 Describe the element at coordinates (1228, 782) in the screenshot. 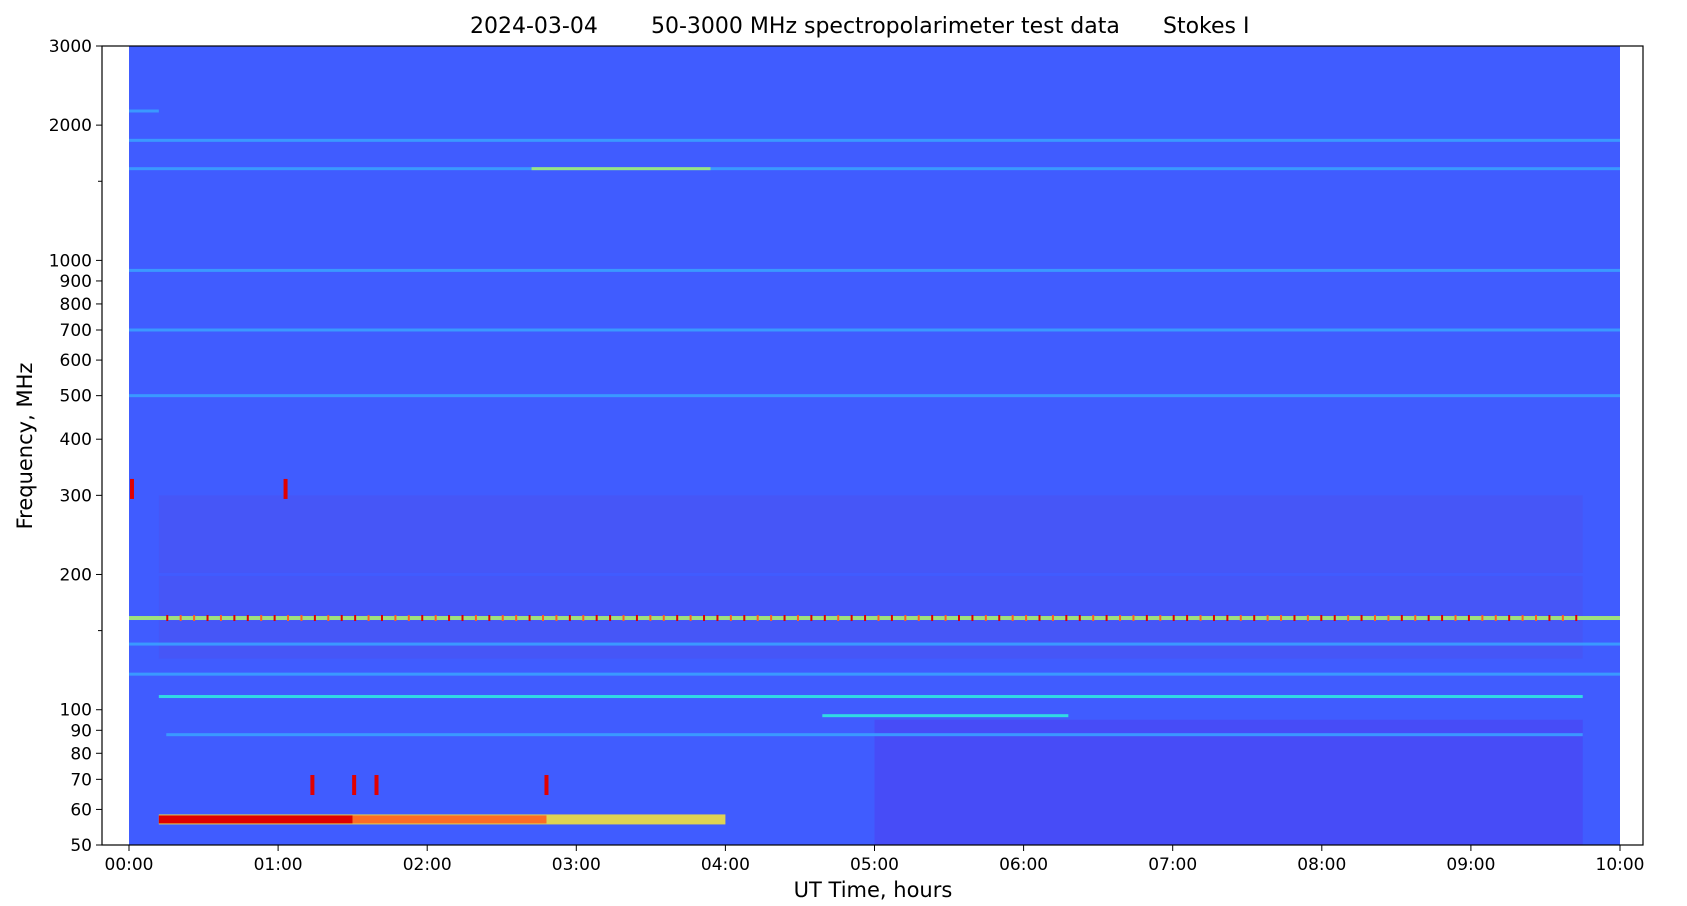

I see `low-freq-region` at that location.